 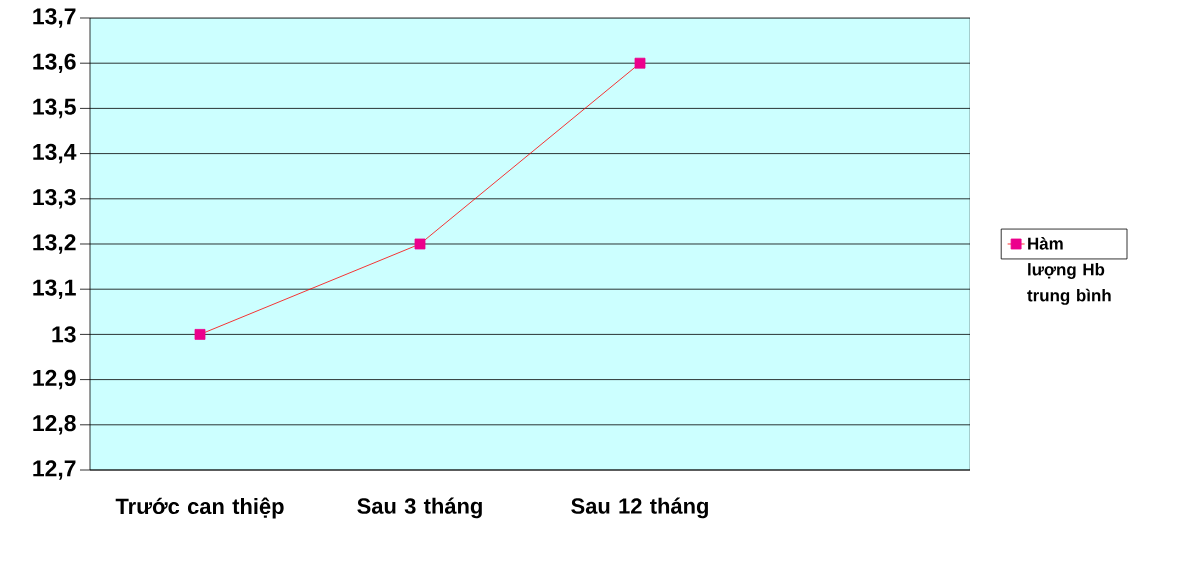 I want to click on y-tick-label: 13,7, so click(x=54, y=18).